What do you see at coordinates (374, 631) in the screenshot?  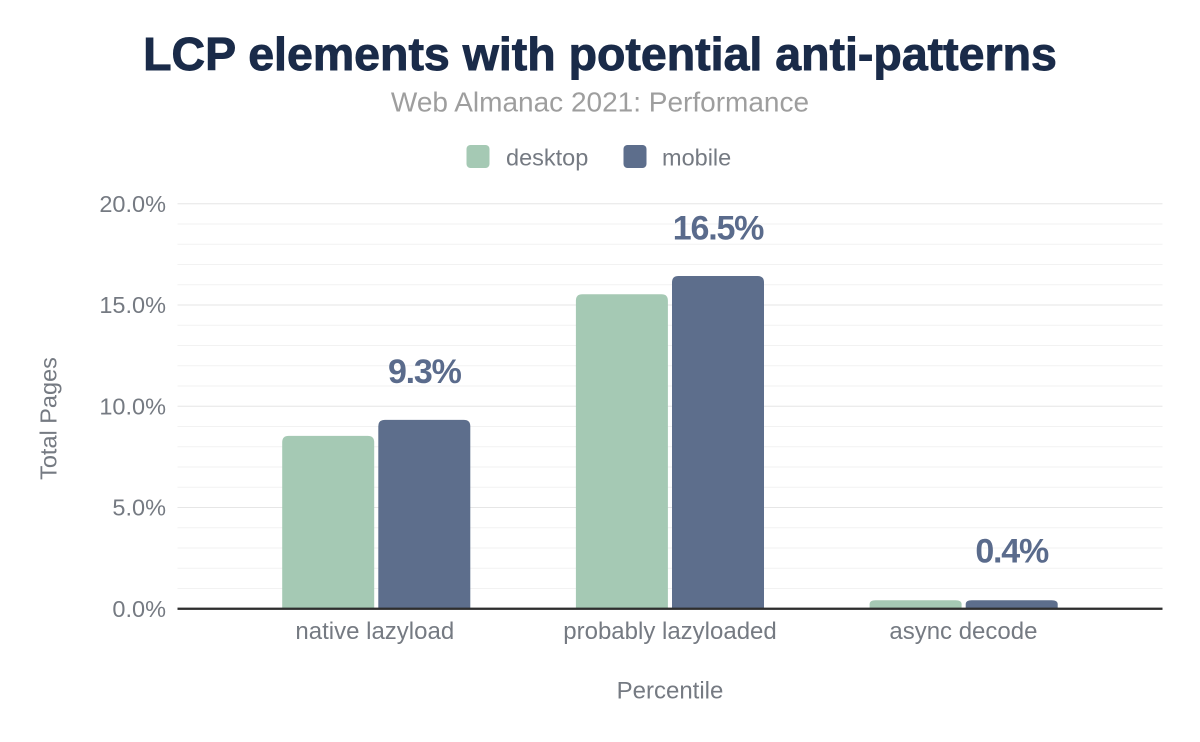 I see `svg-text: native lazyload` at bounding box center [374, 631].